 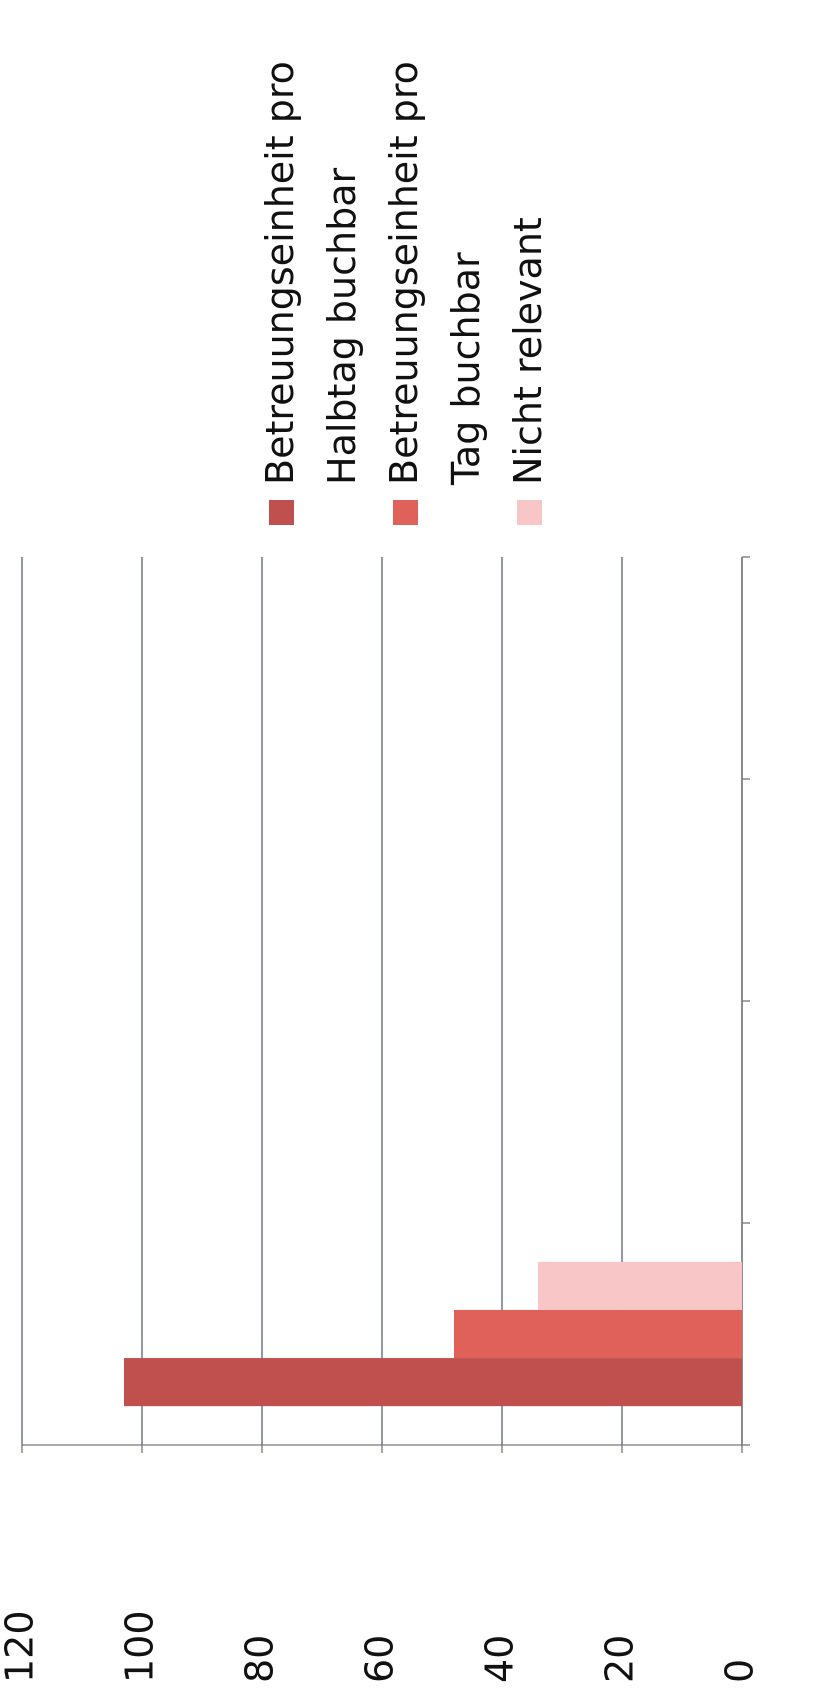 What do you see at coordinates (435, 273) in the screenshot?
I see `legend-label: Betreuungseinheit pro Tag buchbar` at bounding box center [435, 273].